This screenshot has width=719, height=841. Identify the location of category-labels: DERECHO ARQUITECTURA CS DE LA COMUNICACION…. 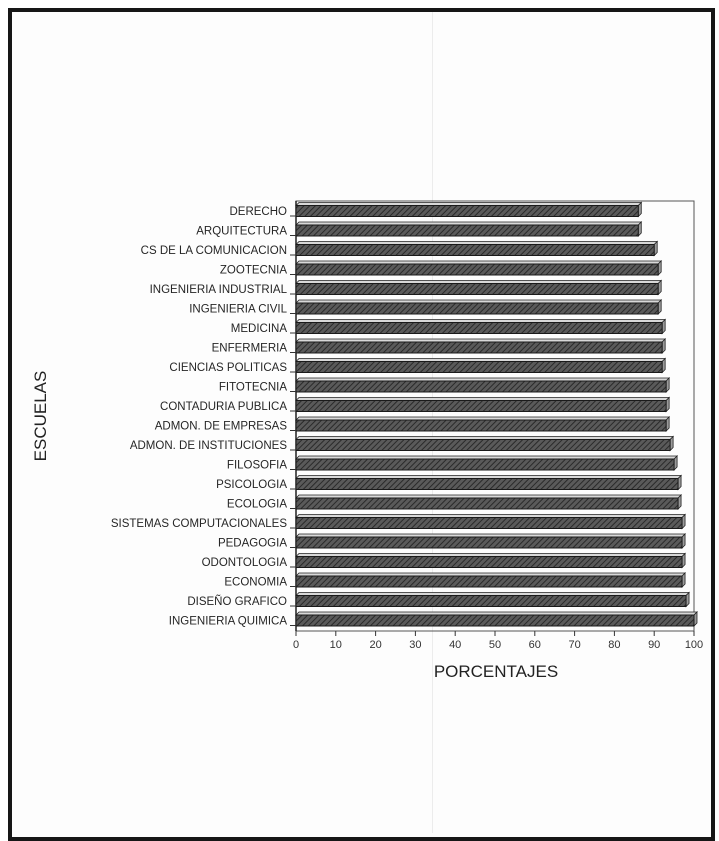
(203, 417).